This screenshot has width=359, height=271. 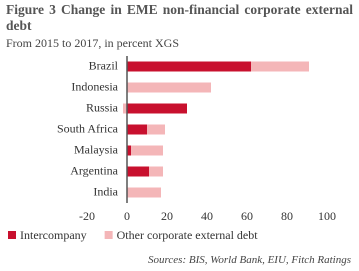 I want to click on y-tick-label: Malaysia, so click(x=96, y=149).